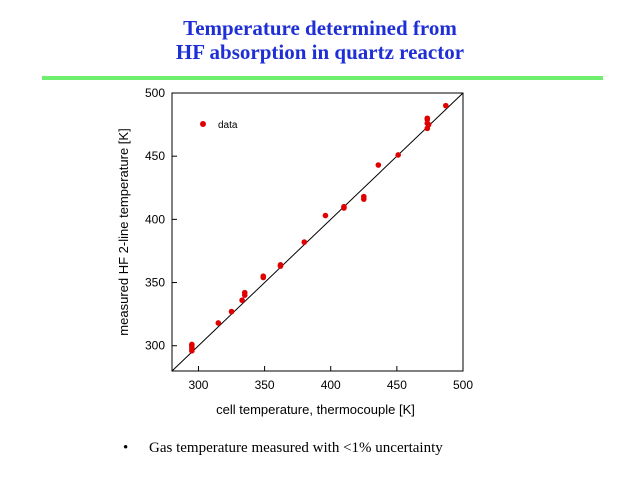 This screenshot has width=640, height=480. What do you see at coordinates (265, 385) in the screenshot?
I see `x-tick-label: 350` at bounding box center [265, 385].